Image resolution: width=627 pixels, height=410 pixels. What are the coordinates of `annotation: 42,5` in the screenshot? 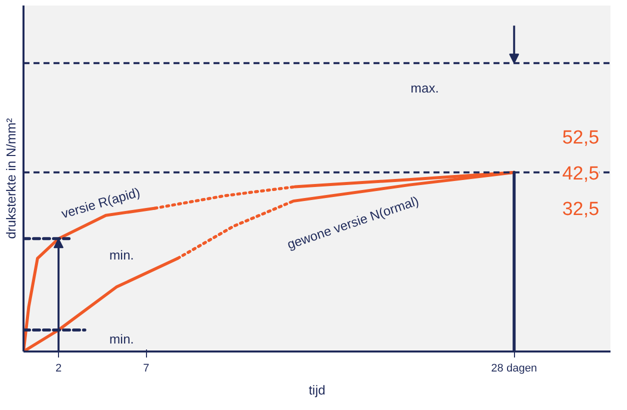 It's located at (581, 173).